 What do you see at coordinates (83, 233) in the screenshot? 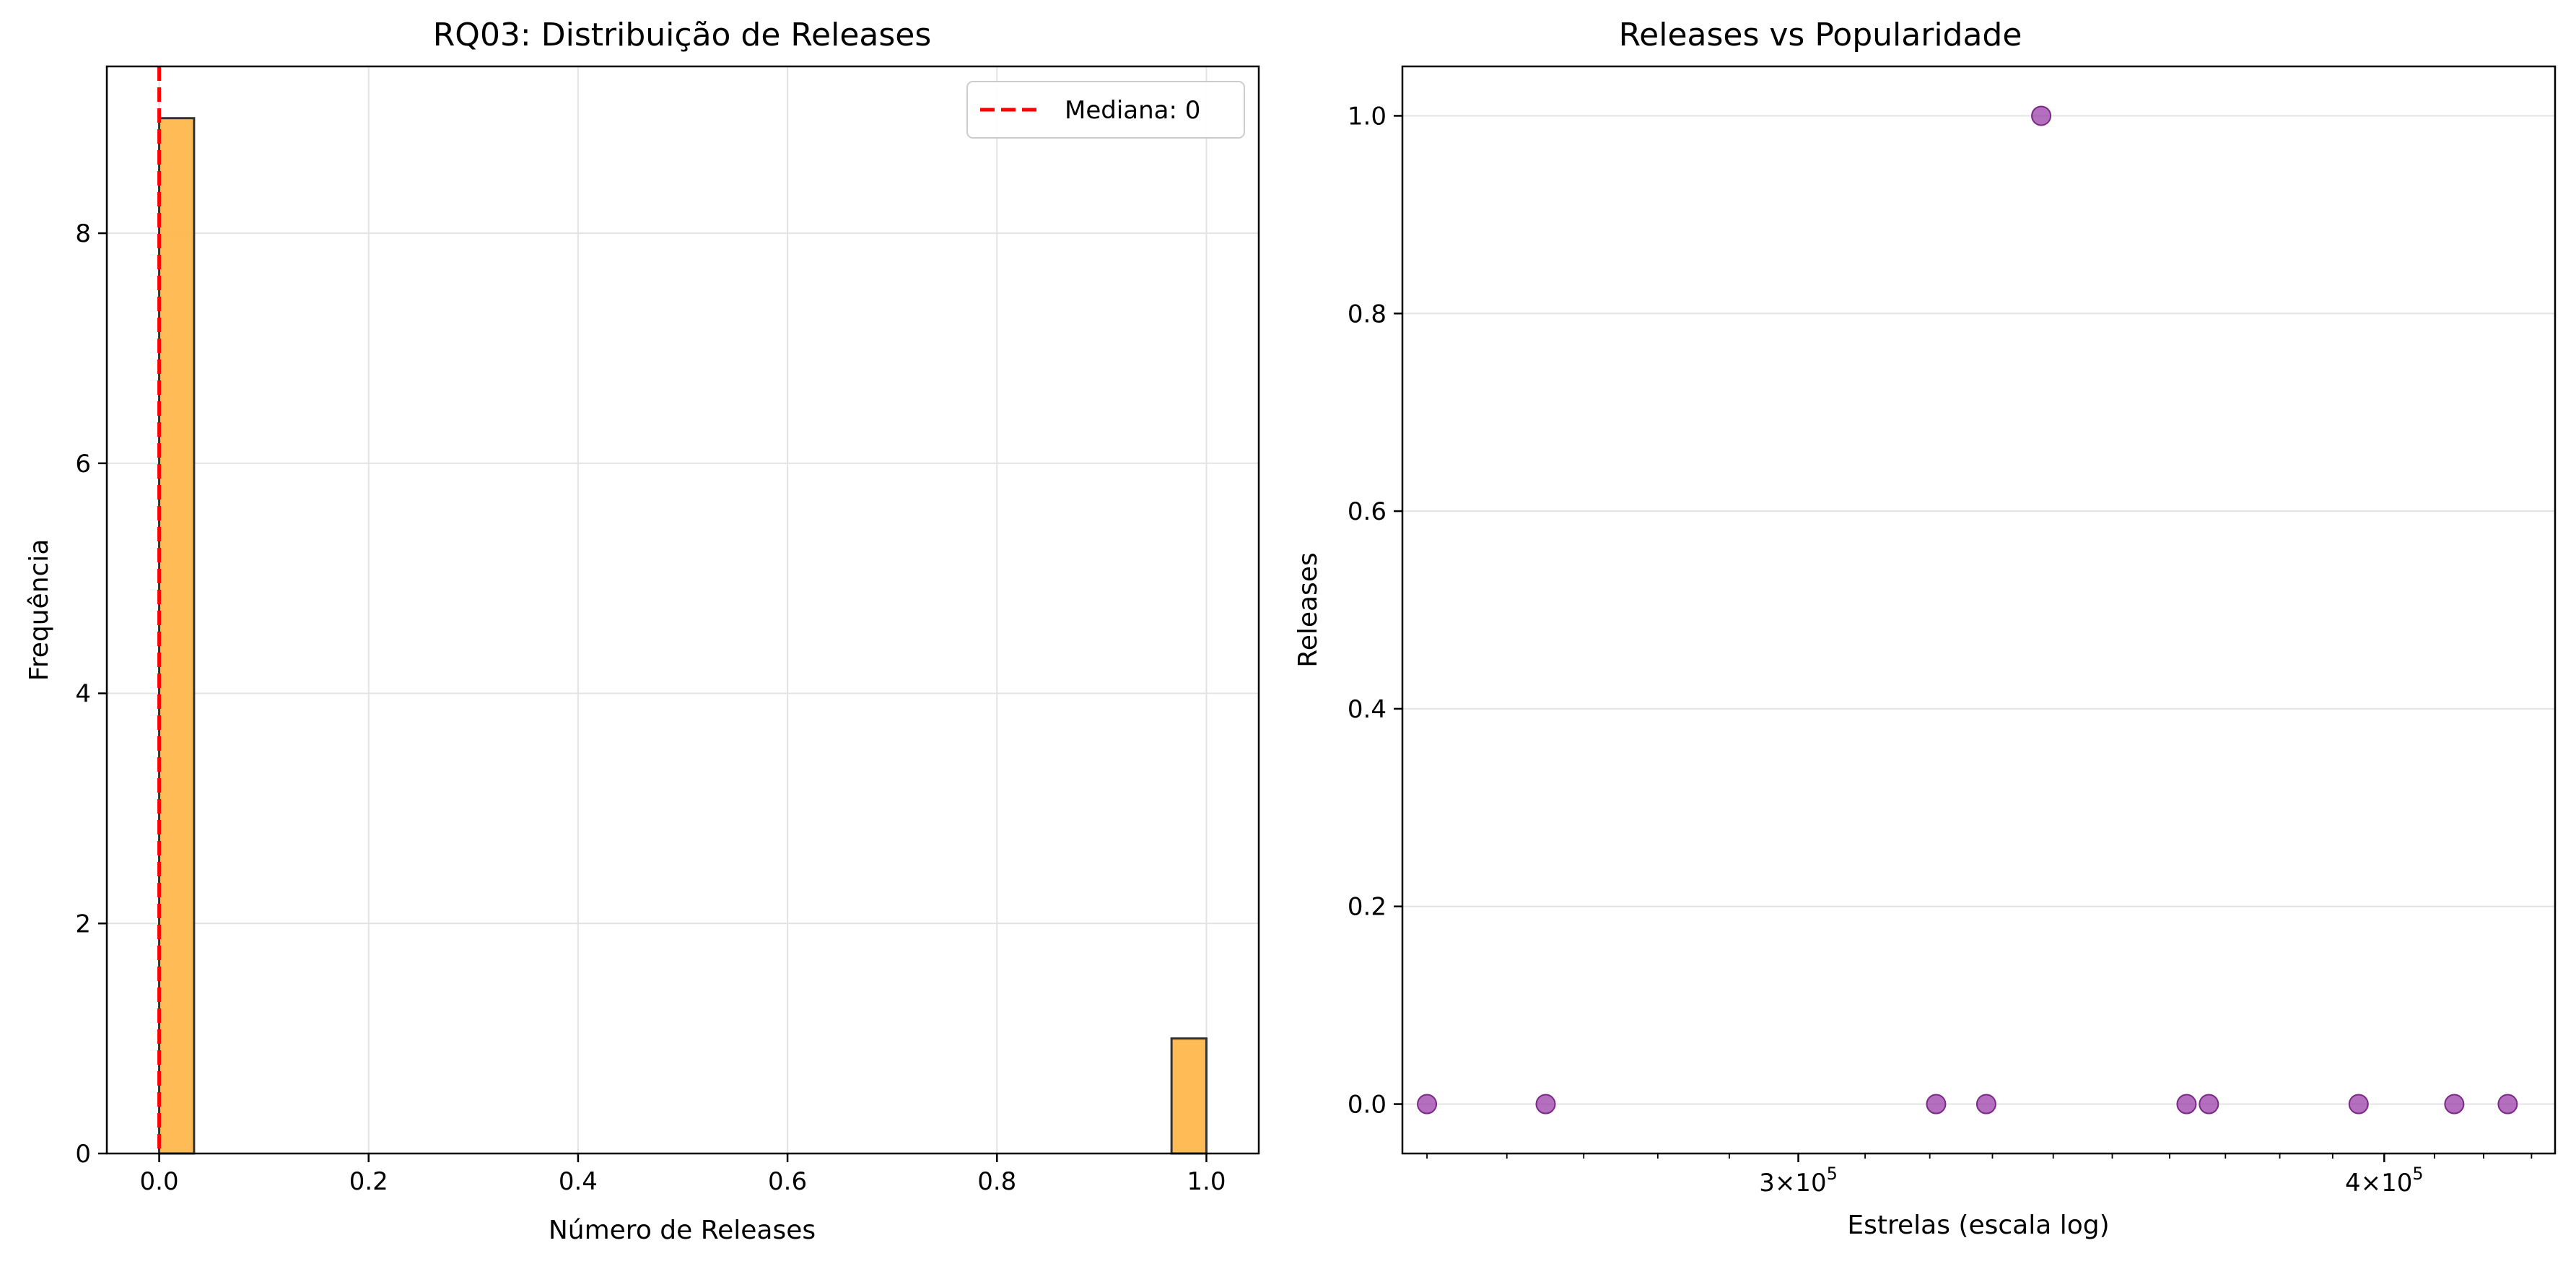
I see `y-tick-label: 8` at bounding box center [83, 233].